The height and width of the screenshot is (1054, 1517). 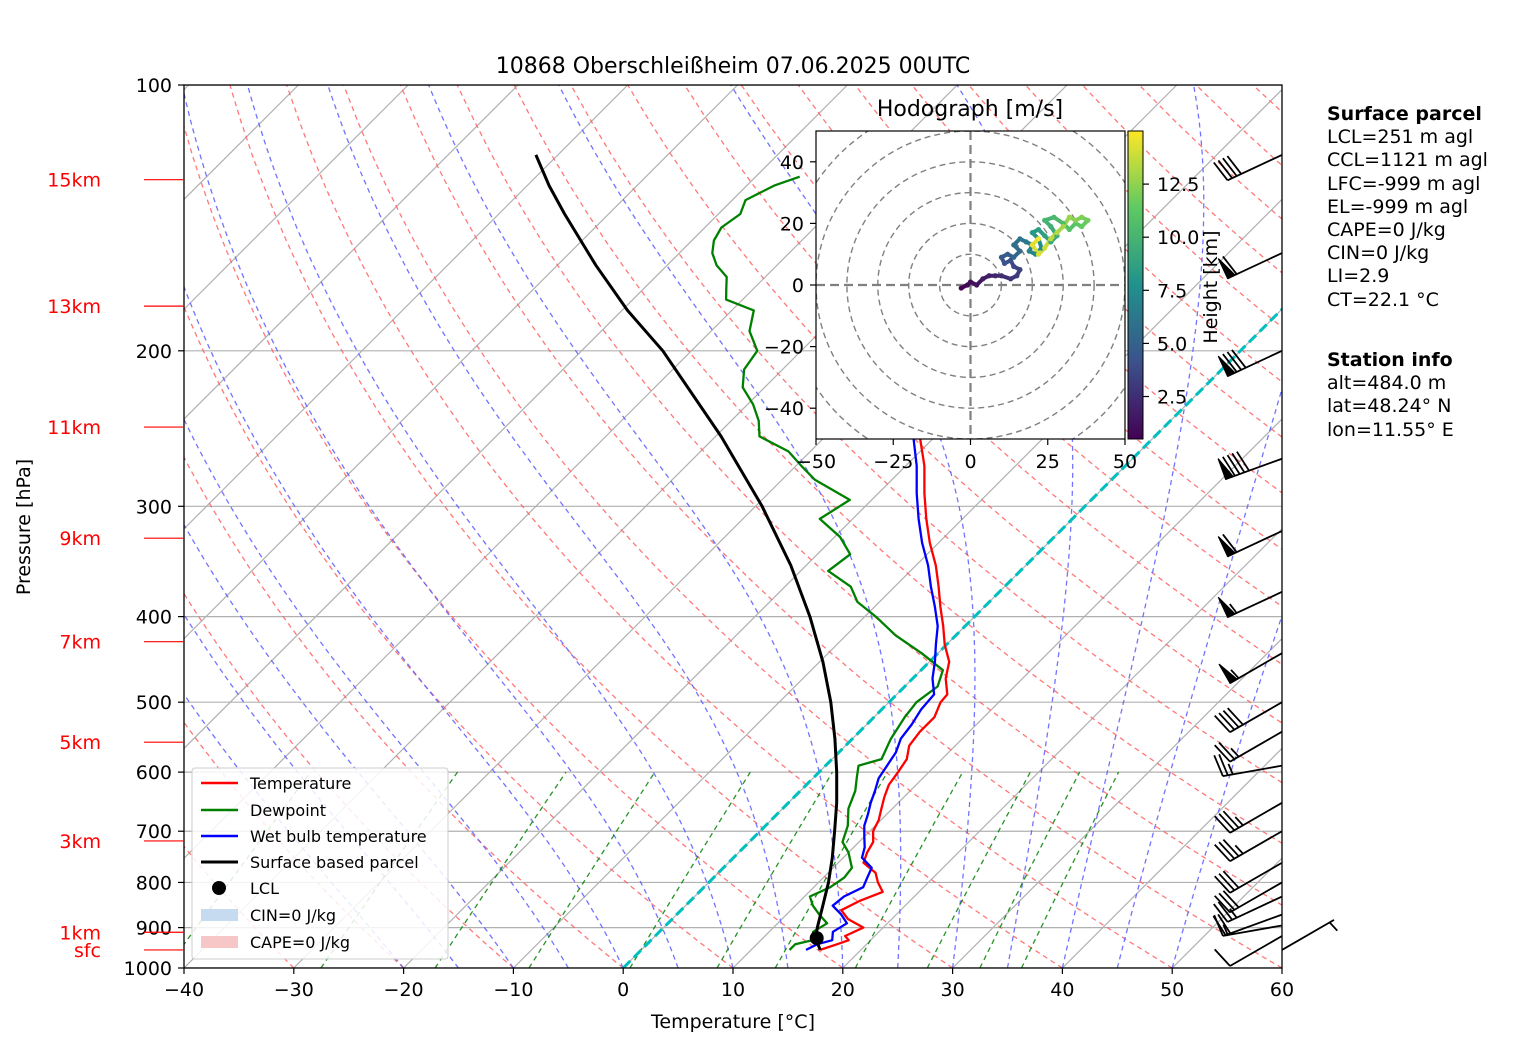 What do you see at coordinates (1125, 462) in the screenshot?
I see `hodo-x-tick-label: 50` at bounding box center [1125, 462].